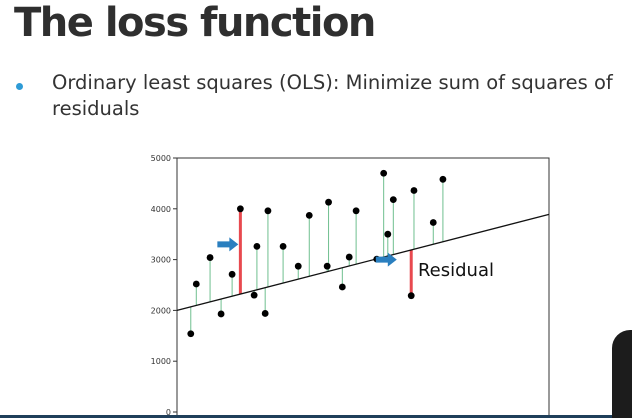  I want to click on y-tick-label: 0, so click(168, 412).